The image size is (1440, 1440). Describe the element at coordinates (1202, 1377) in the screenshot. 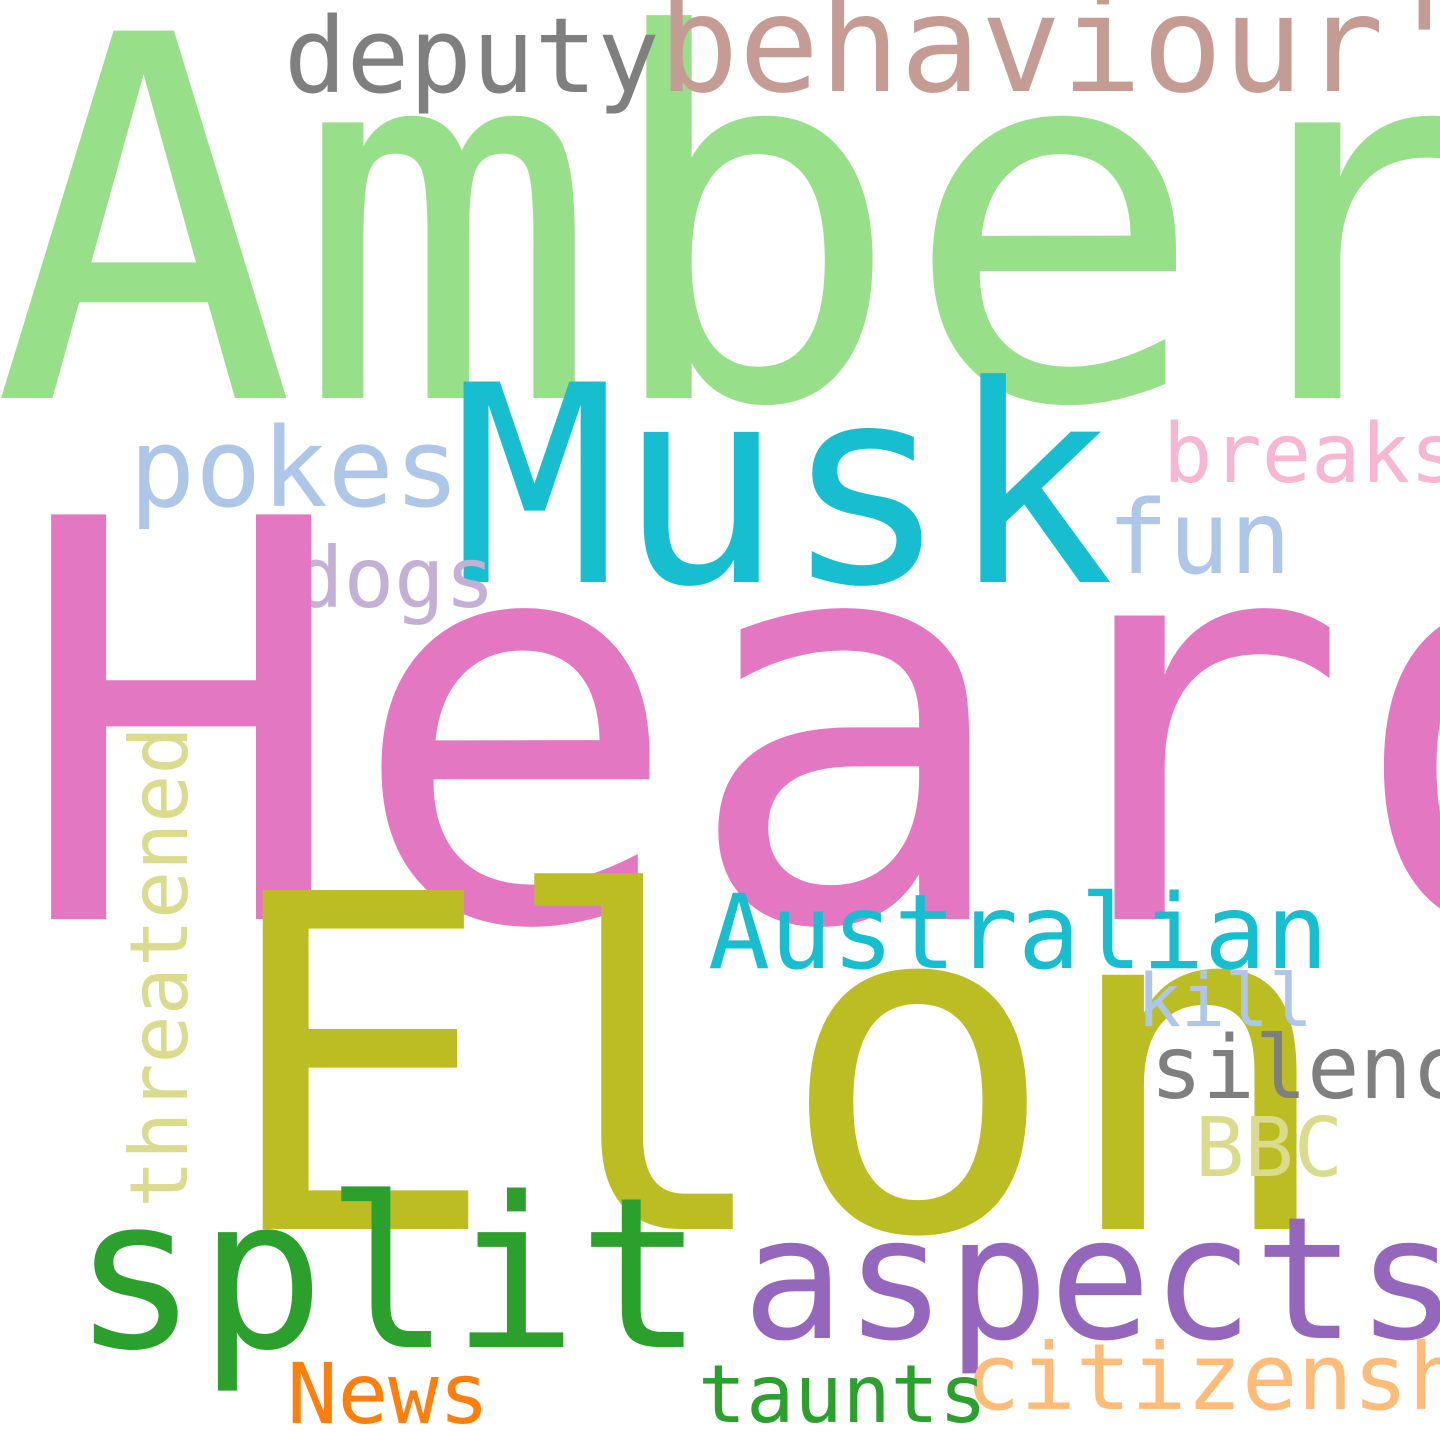

I see `word-citizenship: citizenship` at that location.